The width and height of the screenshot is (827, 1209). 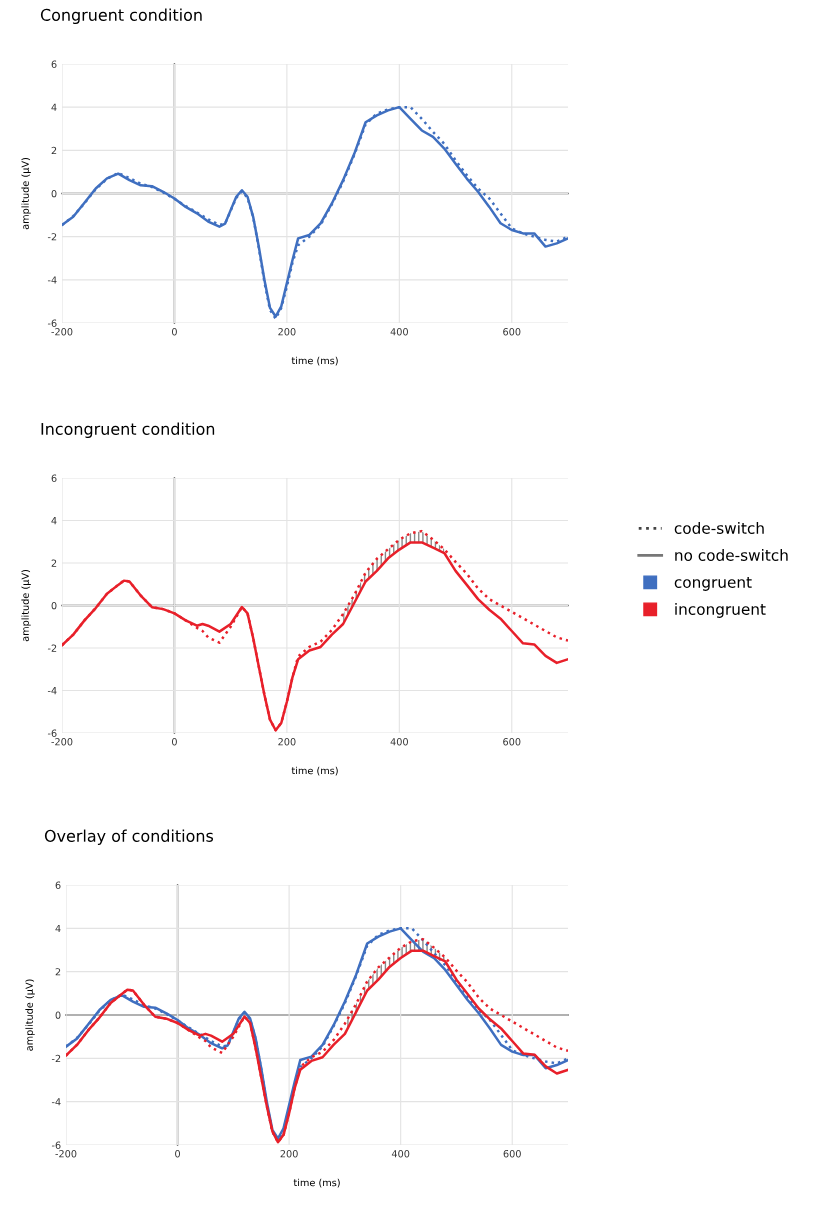 I want to click on chart-title: Incongruent condition, so click(x=128, y=430).